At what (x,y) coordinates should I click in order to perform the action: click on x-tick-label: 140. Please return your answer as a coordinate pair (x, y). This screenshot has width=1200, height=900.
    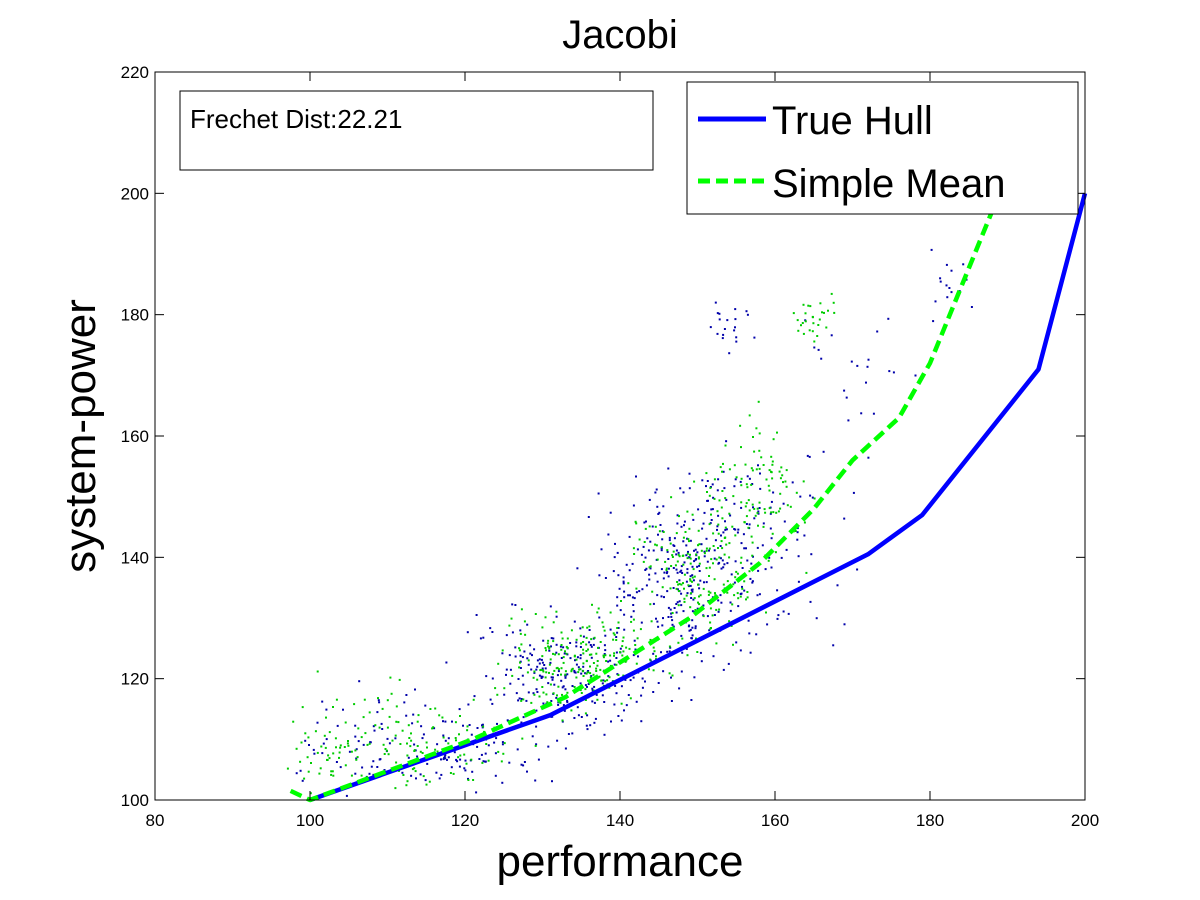
    Looking at the image, I should click on (620, 820).